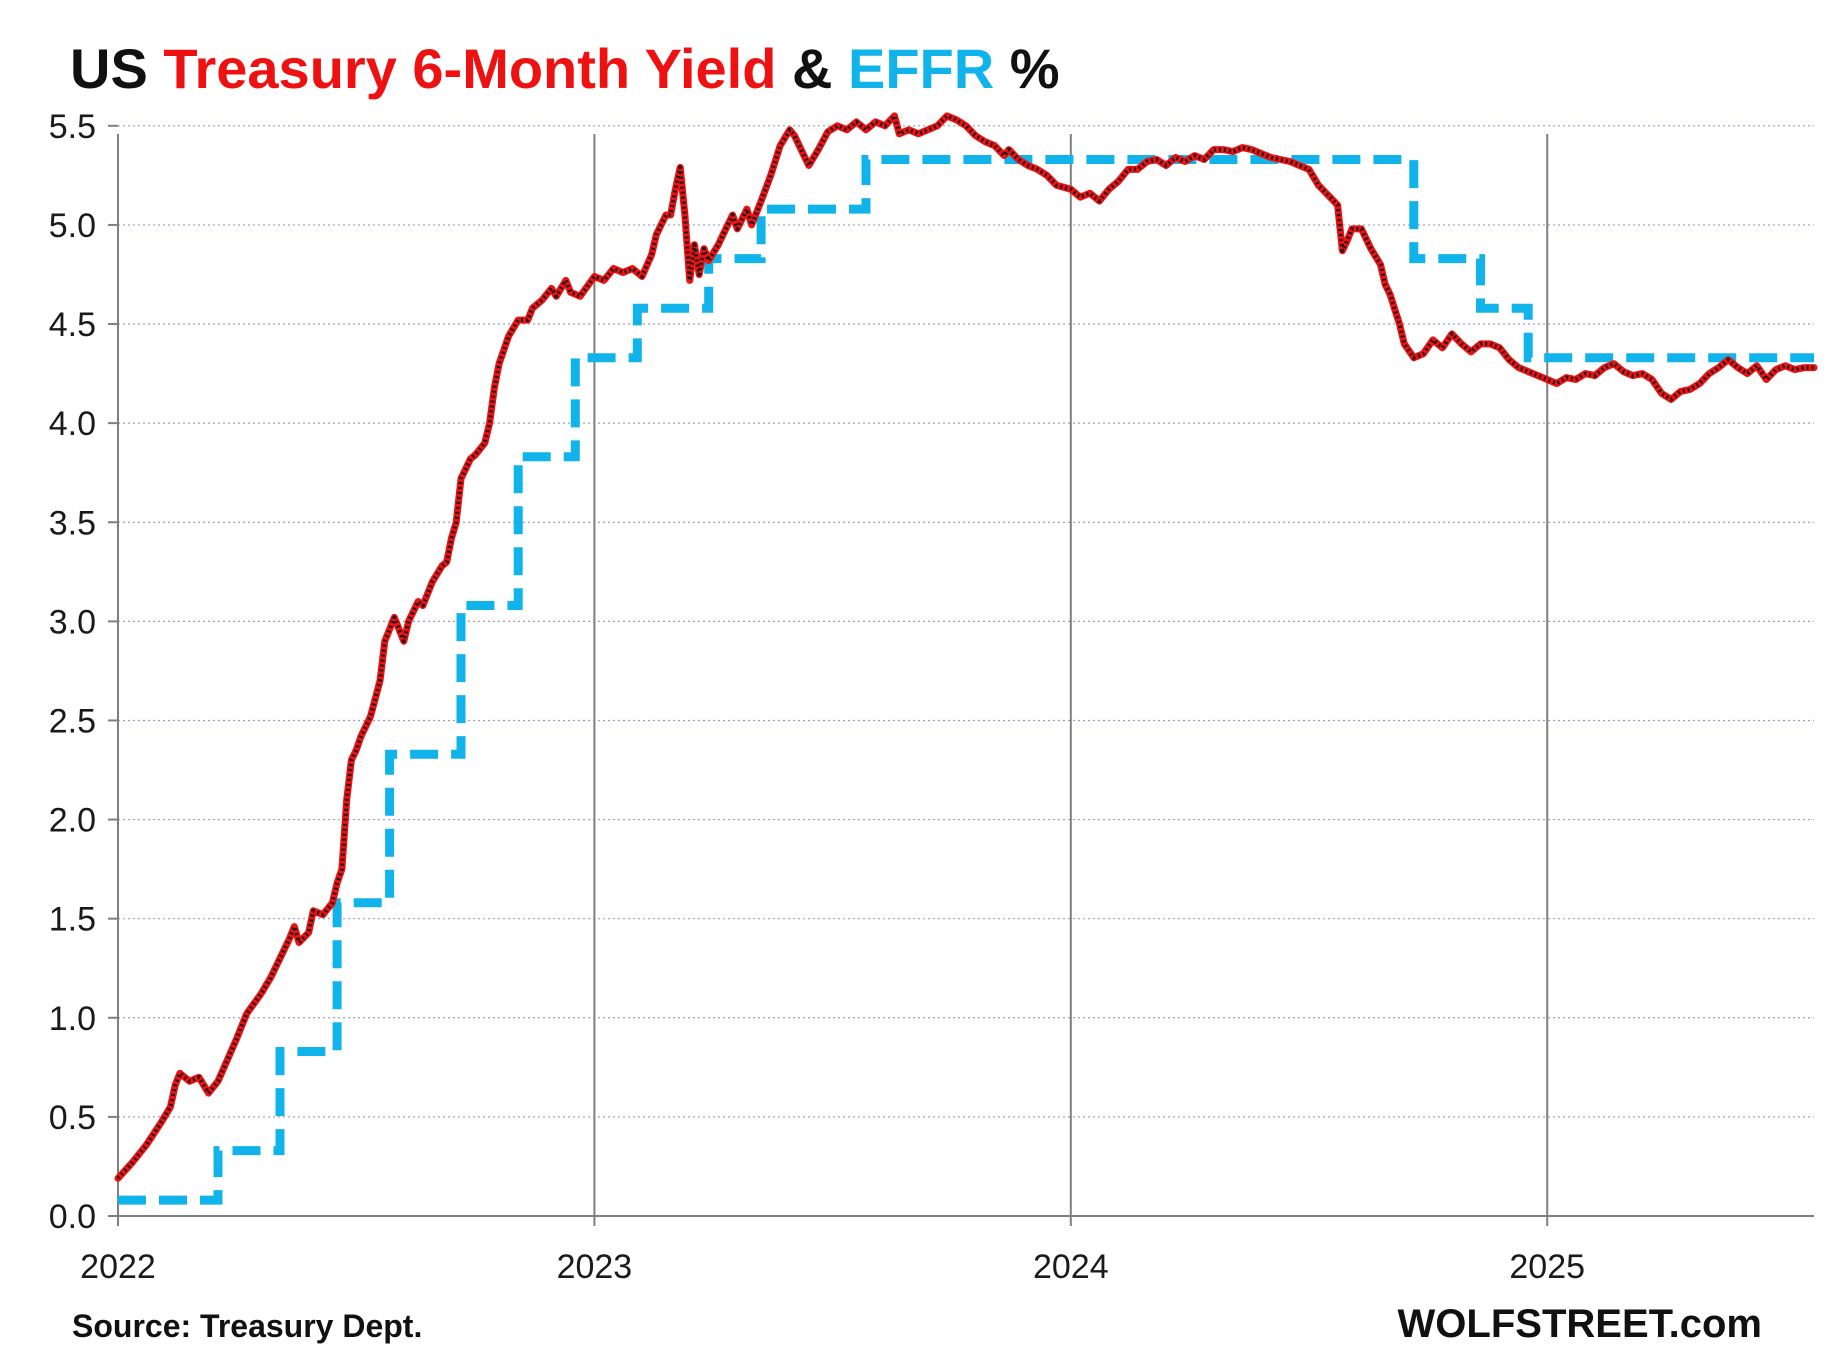  What do you see at coordinates (921, 68) in the screenshot?
I see `title-effr: EFFR` at bounding box center [921, 68].